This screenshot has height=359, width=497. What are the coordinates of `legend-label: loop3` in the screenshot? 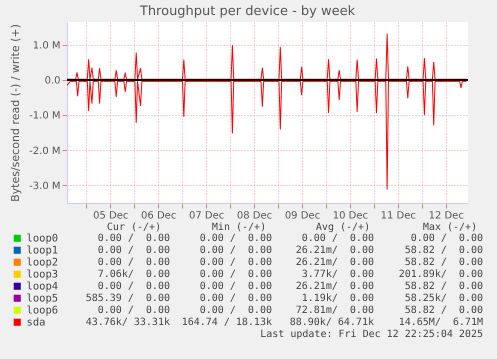 It's located at (42, 274).